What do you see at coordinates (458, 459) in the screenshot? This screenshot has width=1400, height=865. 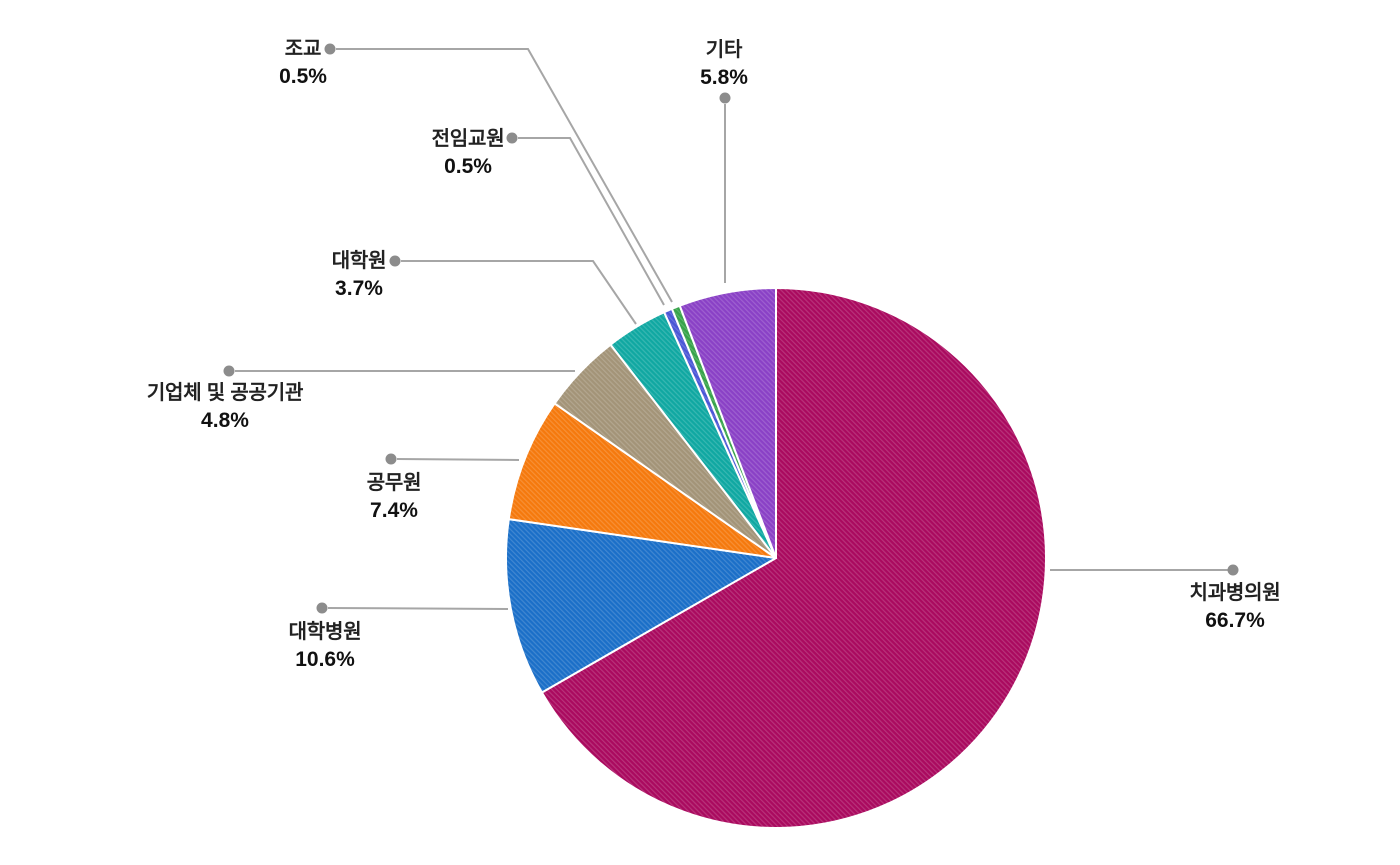 I see `leader-line-civil-servant` at bounding box center [458, 459].